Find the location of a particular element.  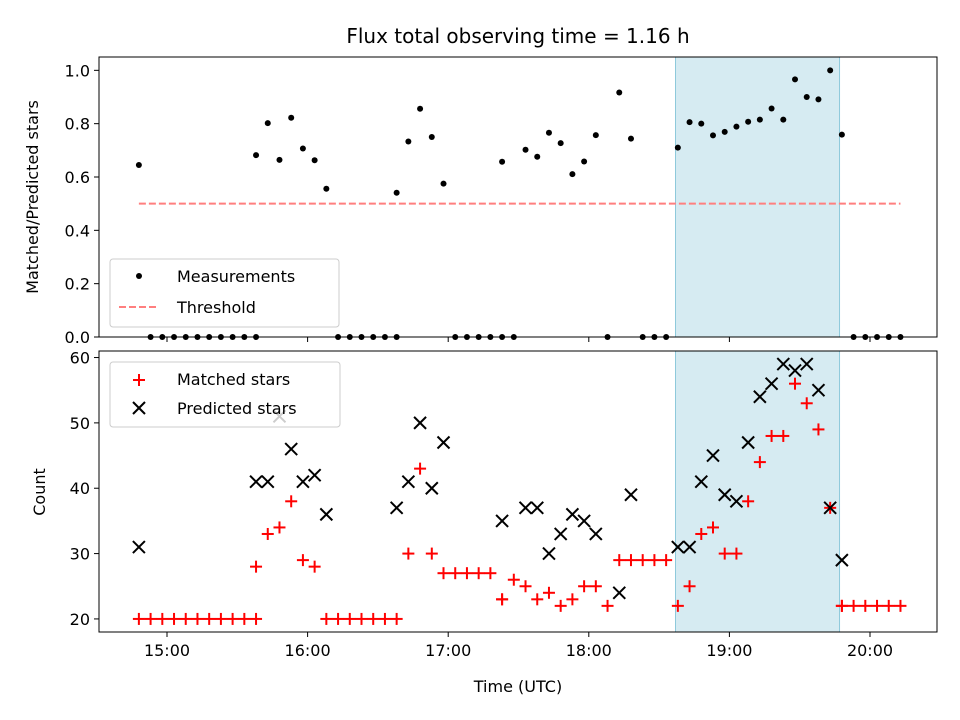

legend-predicted-label: Predicted stars is located at coordinates (237, 408).